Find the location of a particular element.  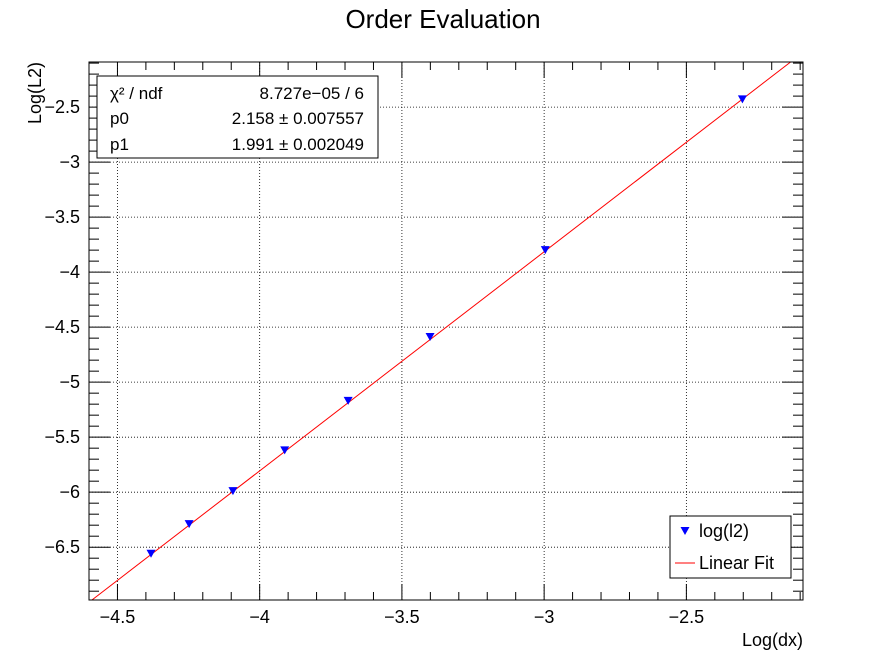

legend-marker-triangle-icon is located at coordinates (685, 531).